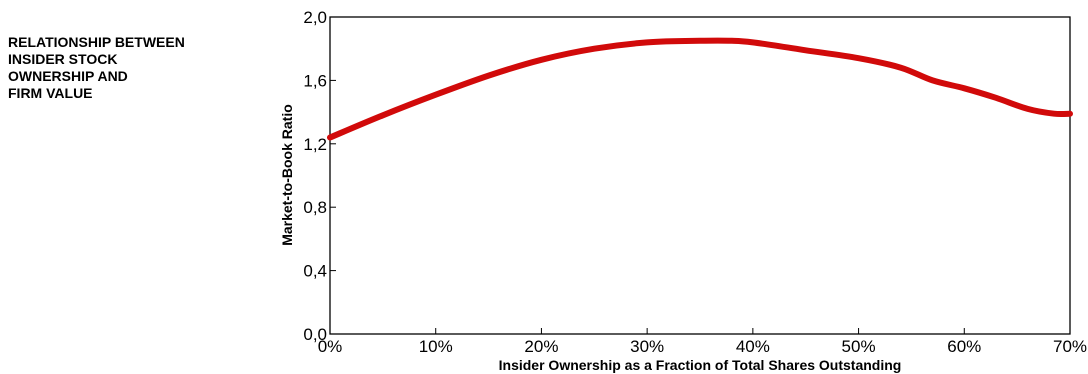  What do you see at coordinates (315, 207) in the screenshot?
I see `y-tick-label: 0,8` at bounding box center [315, 207].